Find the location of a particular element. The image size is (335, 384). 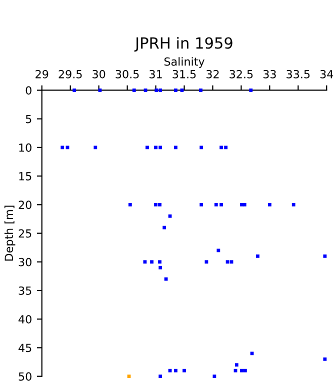

y-tick-label: 20 is located at coordinates (25, 205).